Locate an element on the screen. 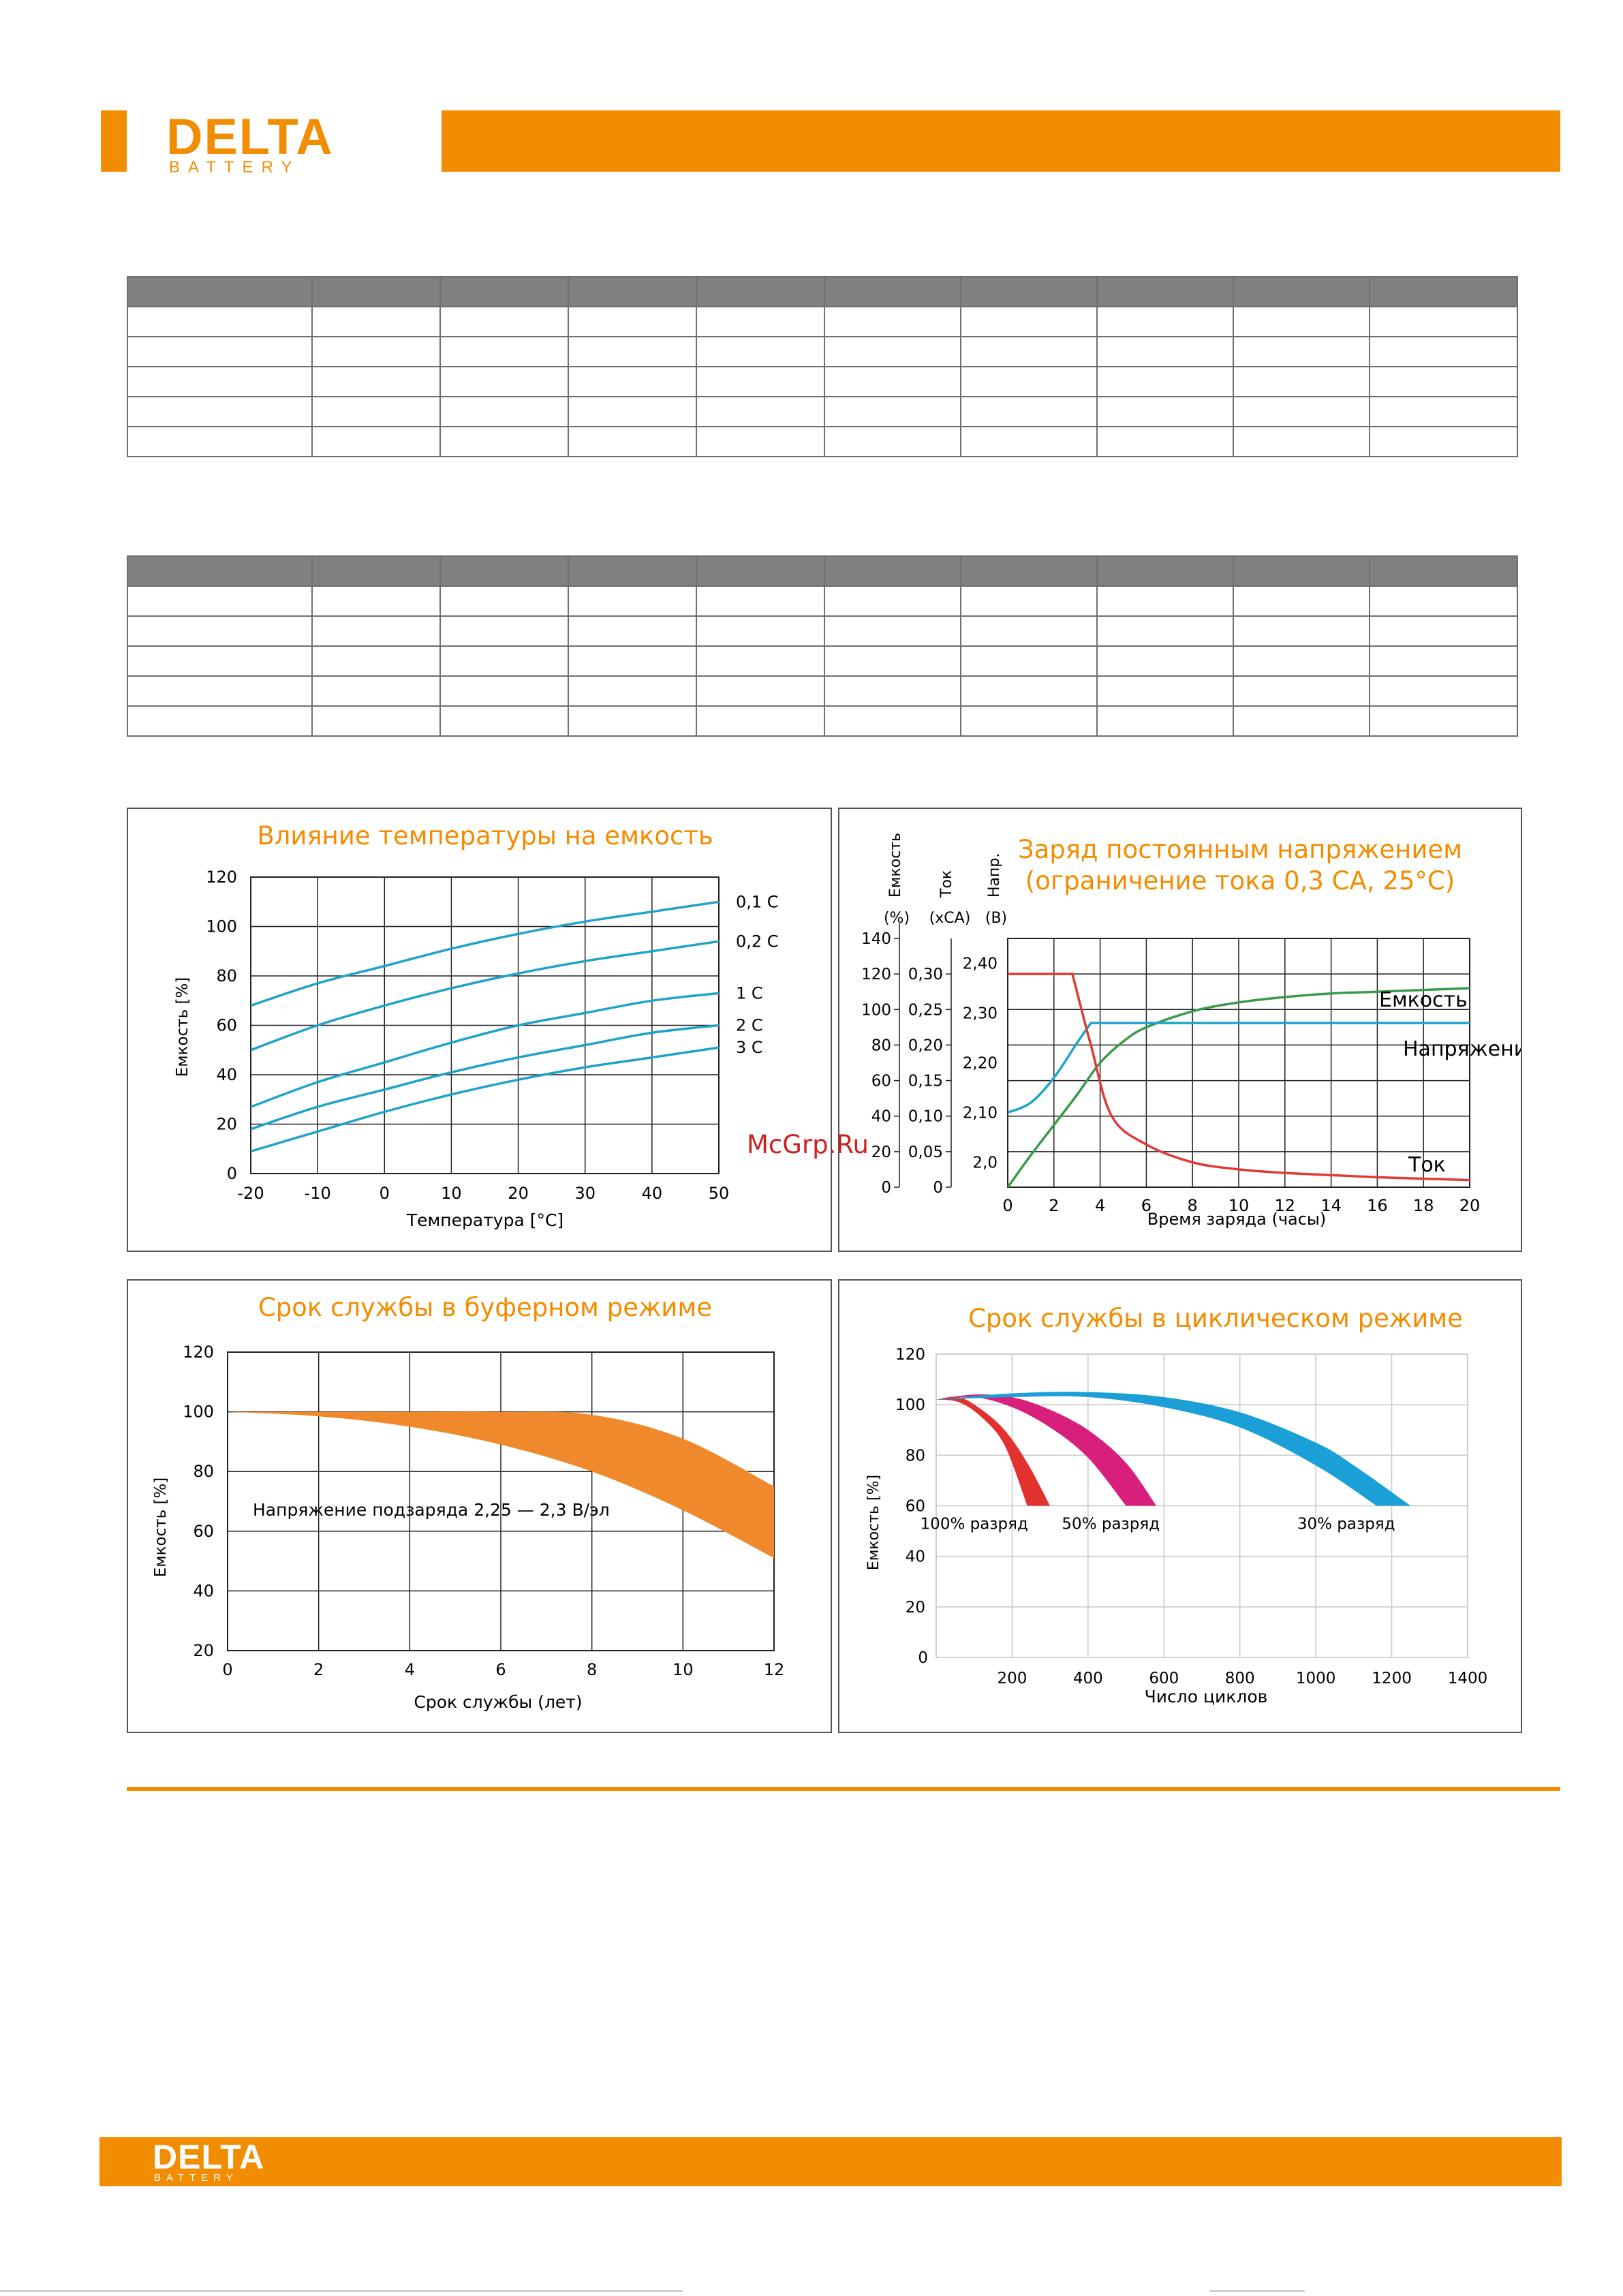 This screenshot has height=2296, width=1623. x-tick-label: 10 is located at coordinates (683, 1670).